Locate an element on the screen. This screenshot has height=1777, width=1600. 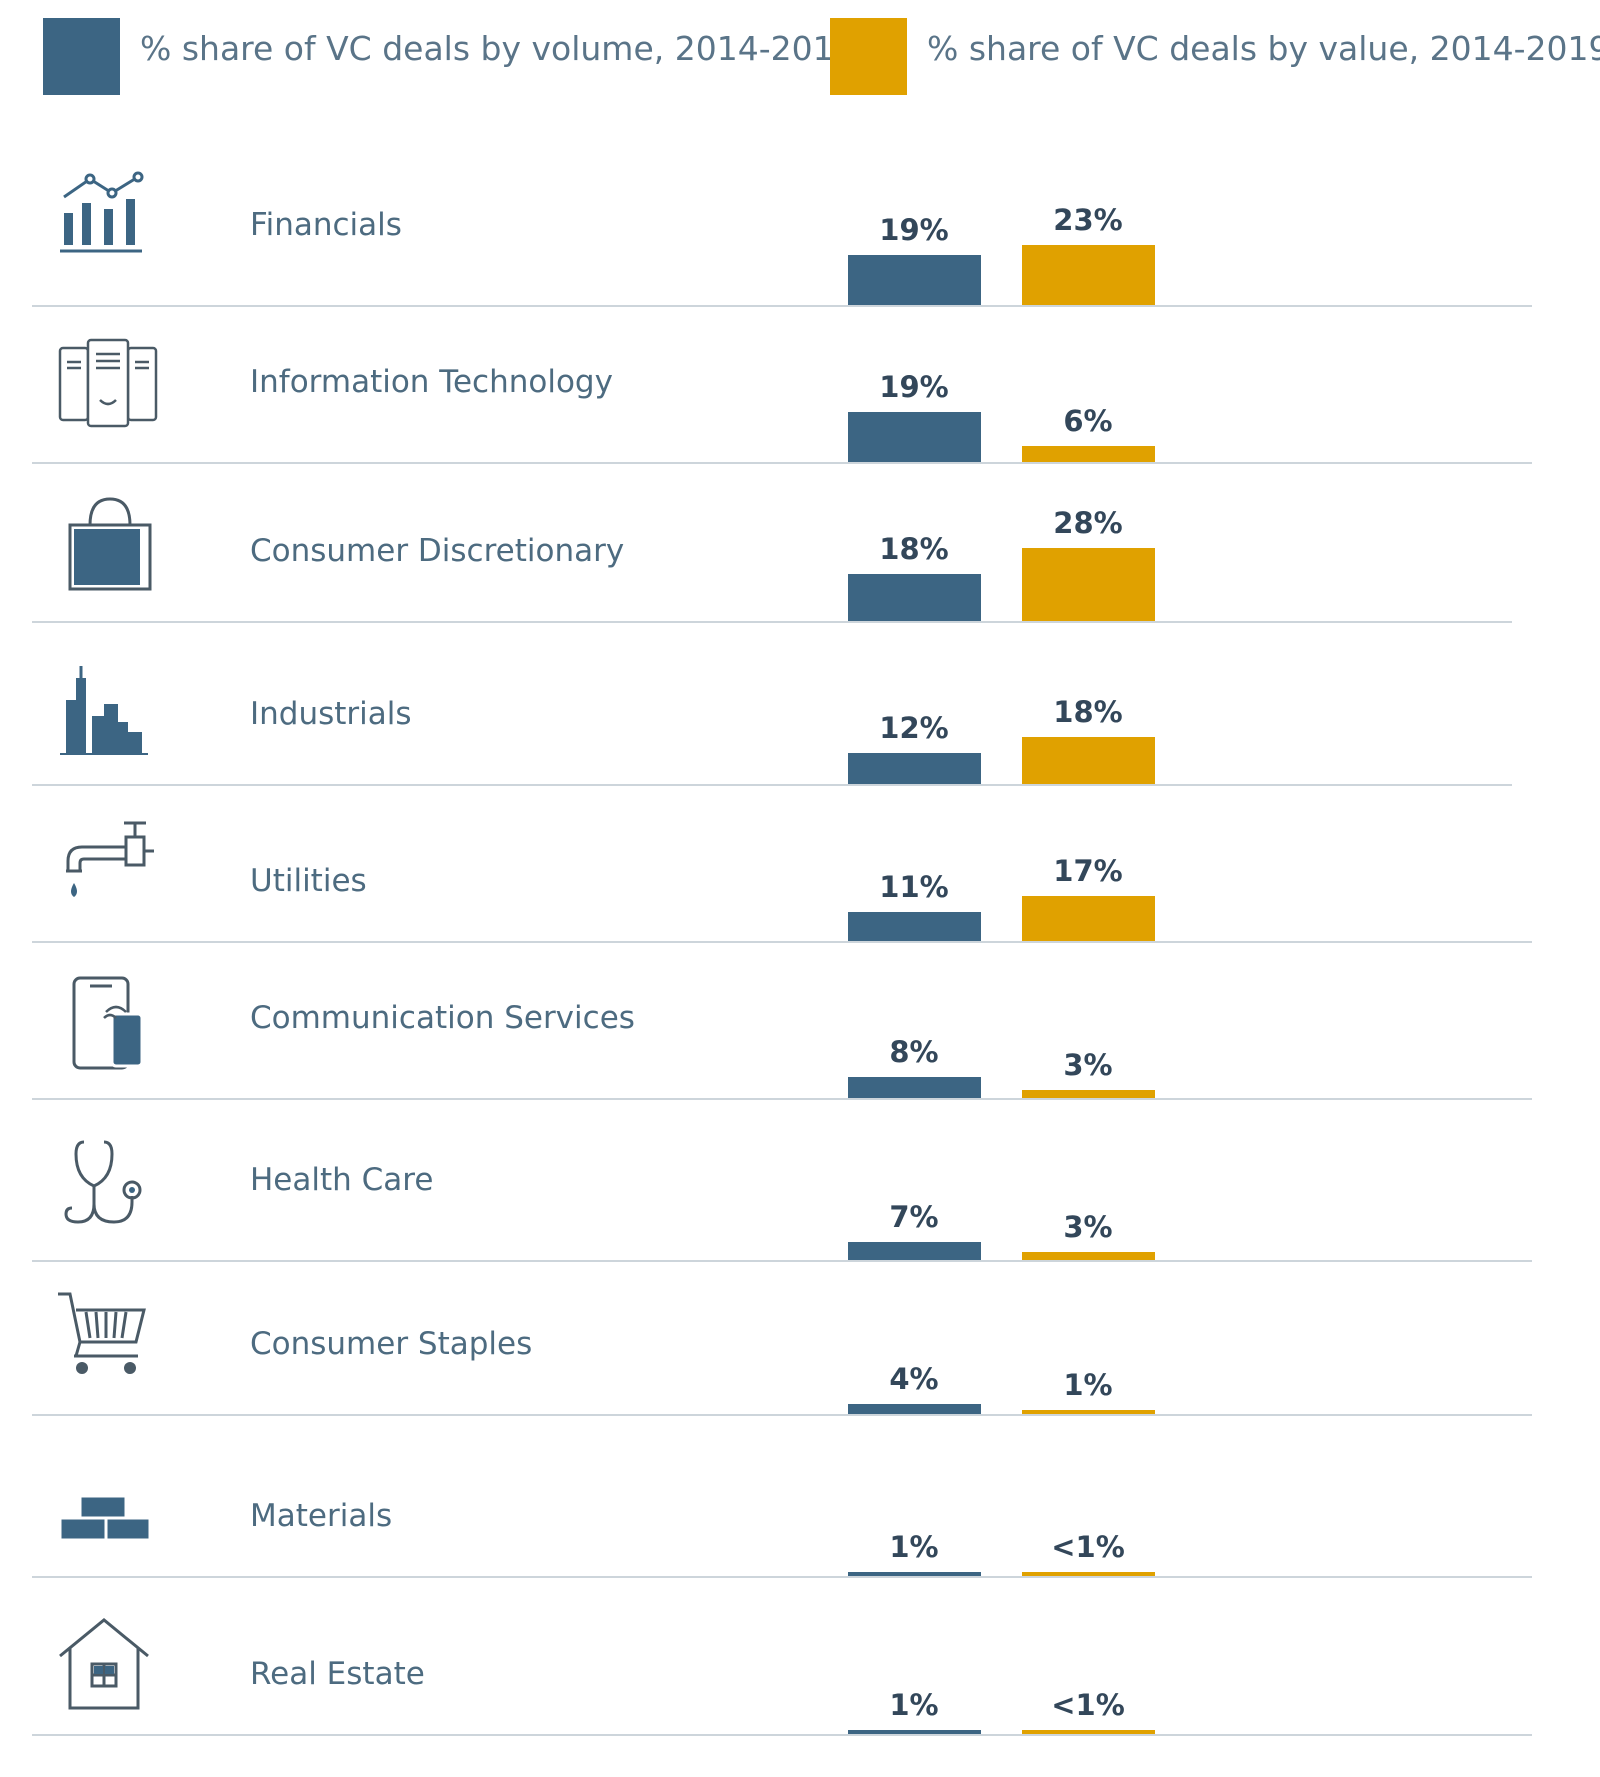
category-label: Financials is located at coordinates (326, 225).